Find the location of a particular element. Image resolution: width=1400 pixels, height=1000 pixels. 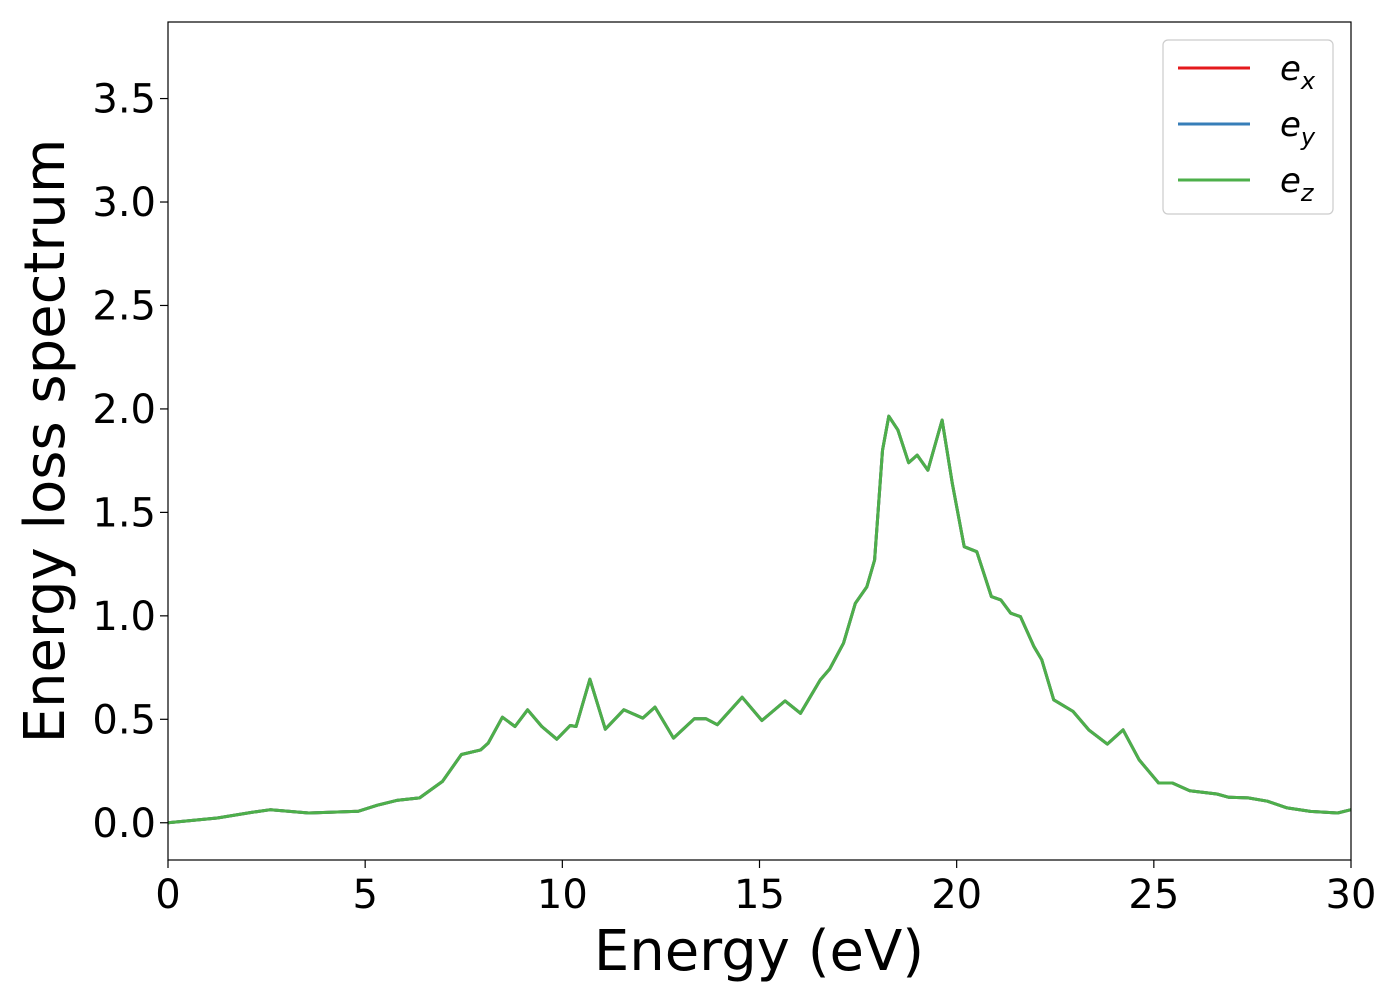

y-tick-label: 0.0 is located at coordinates (124, 824).